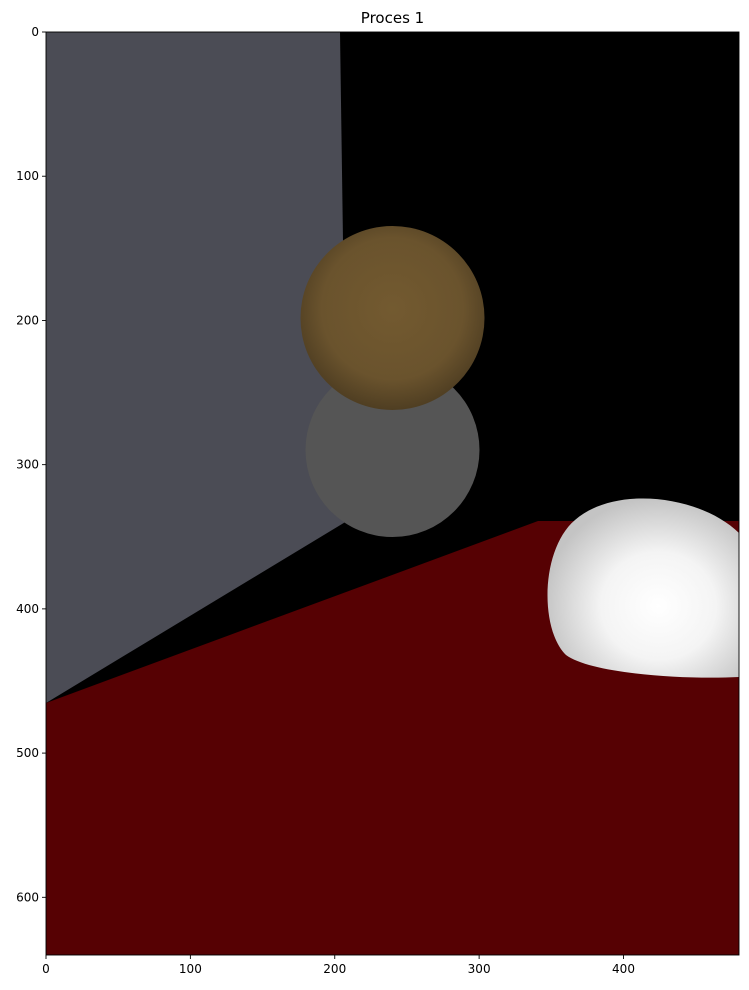  What do you see at coordinates (27, 609) in the screenshot?
I see `y-tick-label: 400` at bounding box center [27, 609].